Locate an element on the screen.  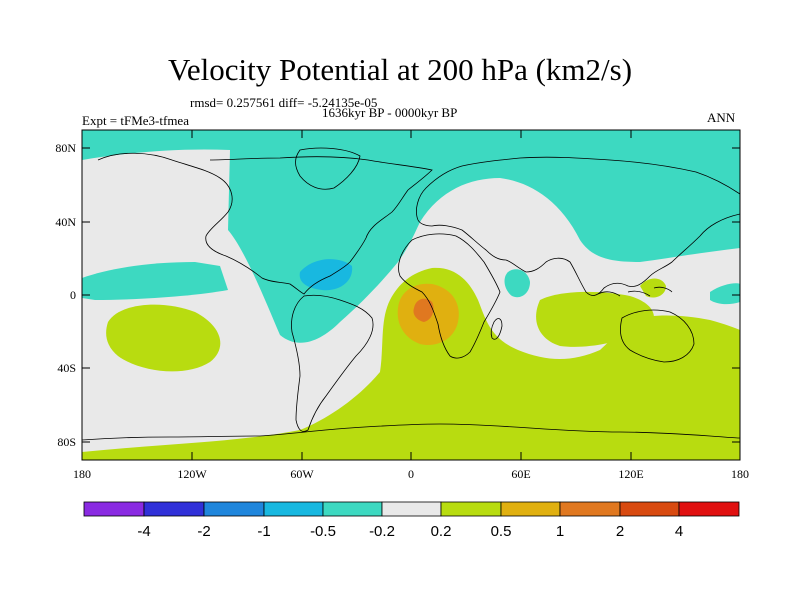
lat-label: 80S is located at coordinates (66, 442).